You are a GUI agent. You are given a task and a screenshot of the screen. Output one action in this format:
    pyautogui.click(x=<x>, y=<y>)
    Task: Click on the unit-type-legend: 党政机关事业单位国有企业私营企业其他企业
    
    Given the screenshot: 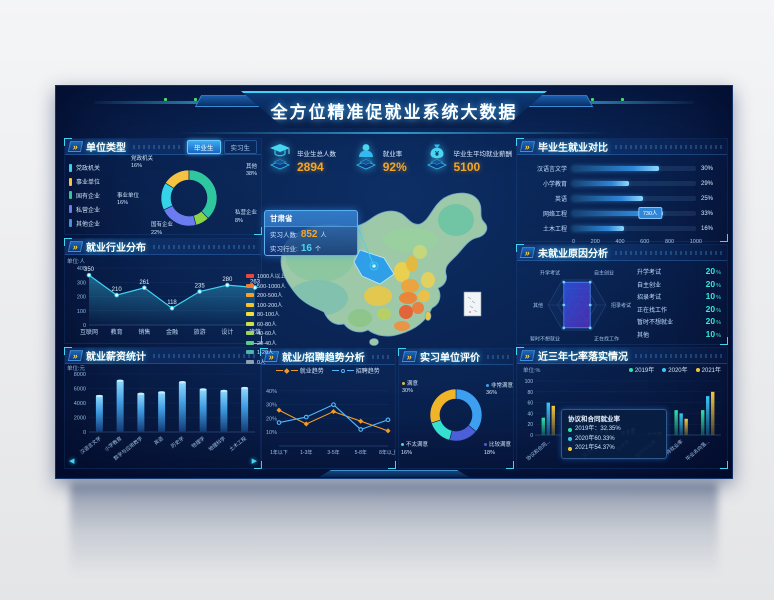 What is the action you would take?
    pyautogui.click(x=93, y=195)
    